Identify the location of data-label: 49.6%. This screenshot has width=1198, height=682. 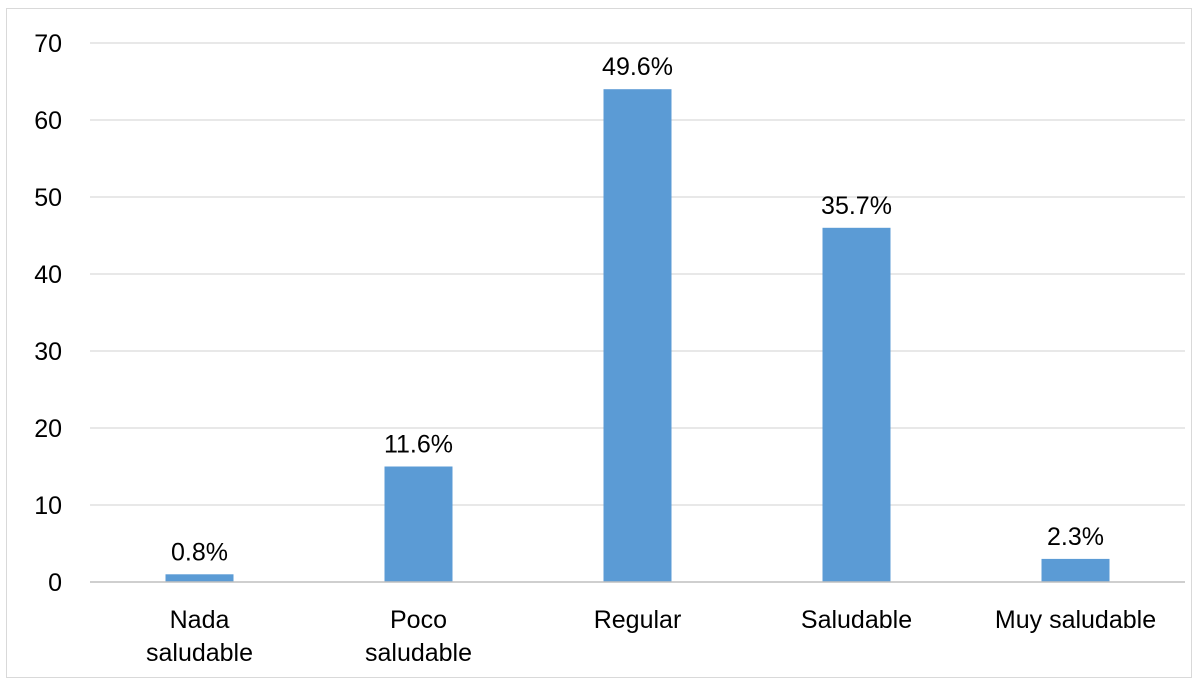
(637, 67).